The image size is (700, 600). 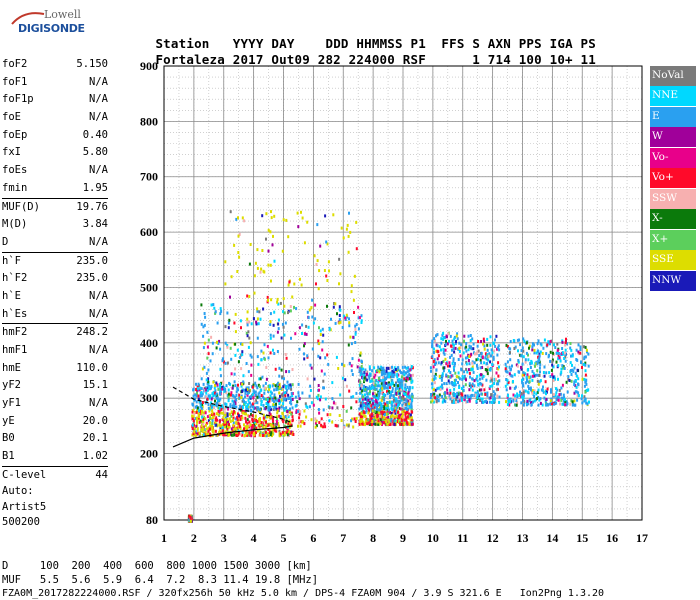 What do you see at coordinates (18, 491) in the screenshot?
I see `auto-label: Auto:` at bounding box center [18, 491].